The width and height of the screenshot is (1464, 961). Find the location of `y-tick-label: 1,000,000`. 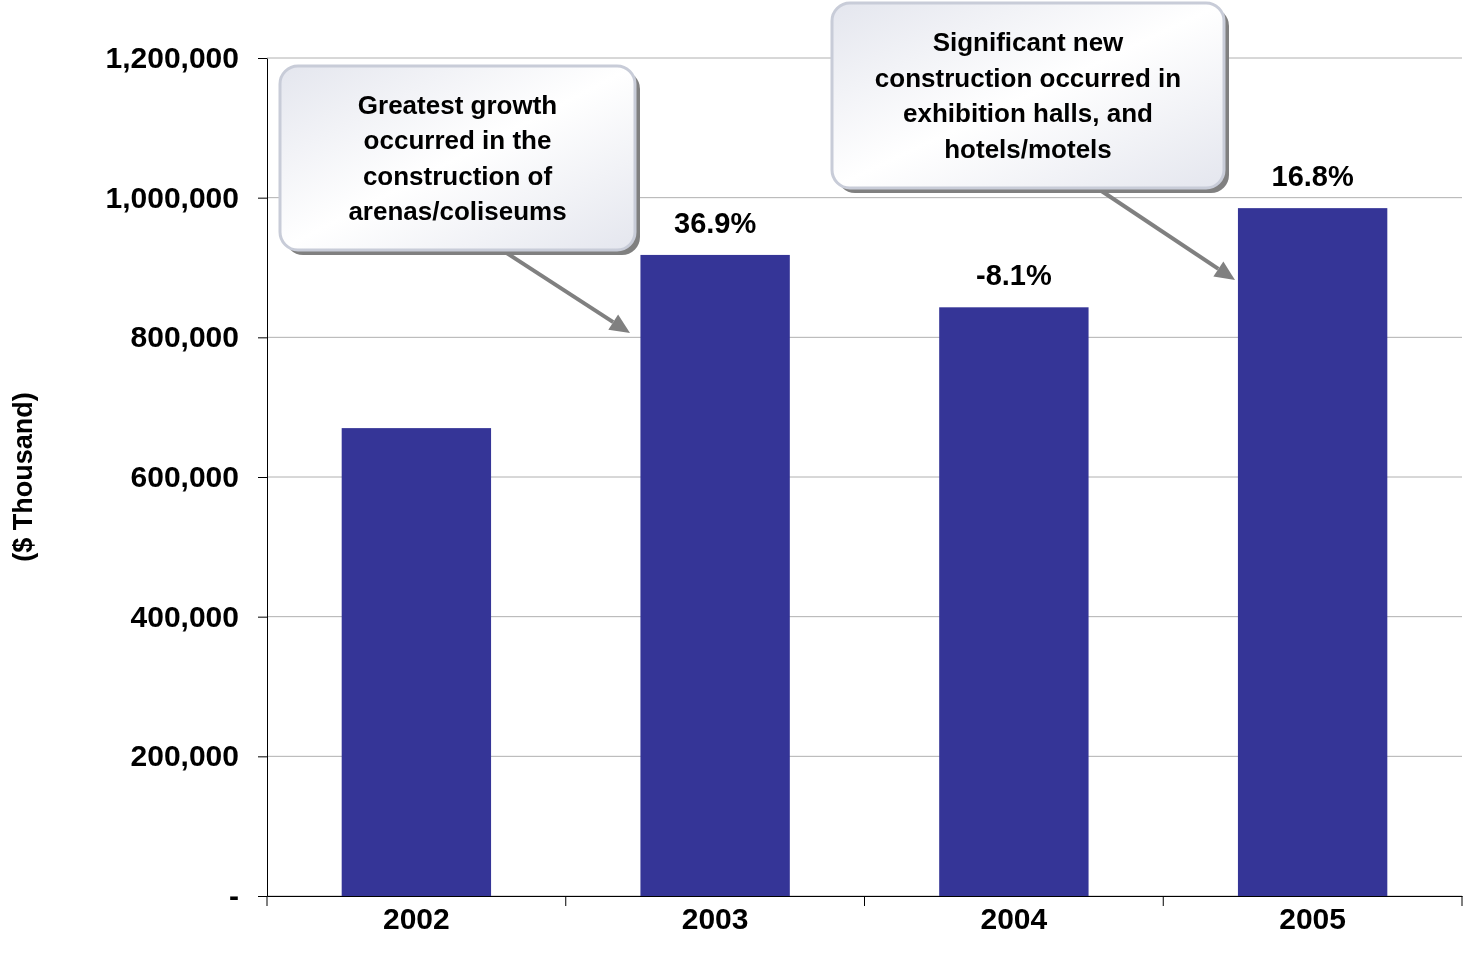

y-tick-label: 1,000,000 is located at coordinates (172, 197).